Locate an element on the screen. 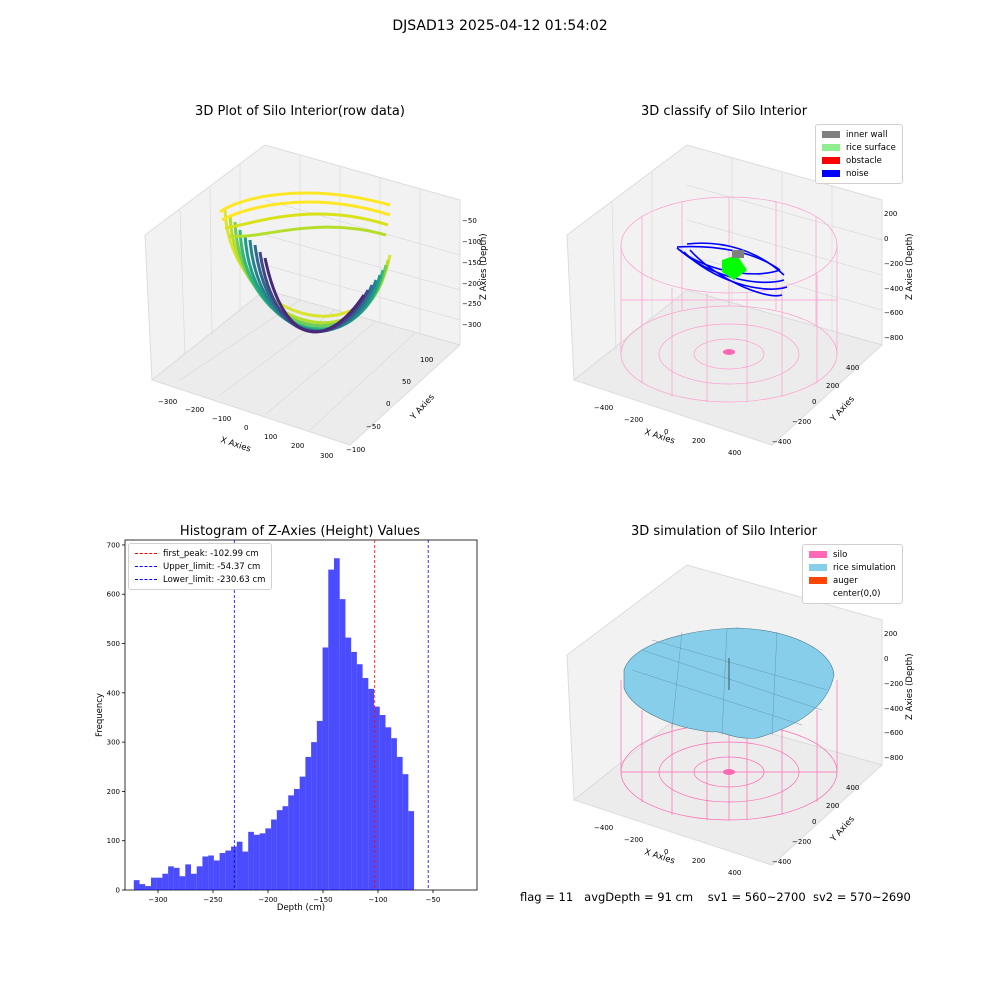 This screenshot has width=1000, height=1000. sim3d-xticks: −400 −200 0 200 400 is located at coordinates (667, 850).